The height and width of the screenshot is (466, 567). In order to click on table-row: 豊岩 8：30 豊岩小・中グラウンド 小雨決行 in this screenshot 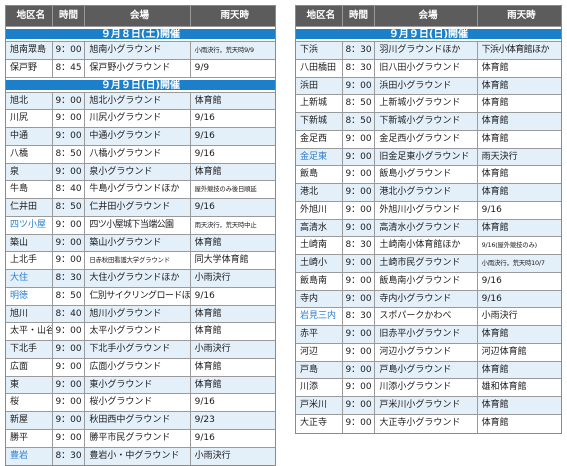, I will do `click(140, 456)`.